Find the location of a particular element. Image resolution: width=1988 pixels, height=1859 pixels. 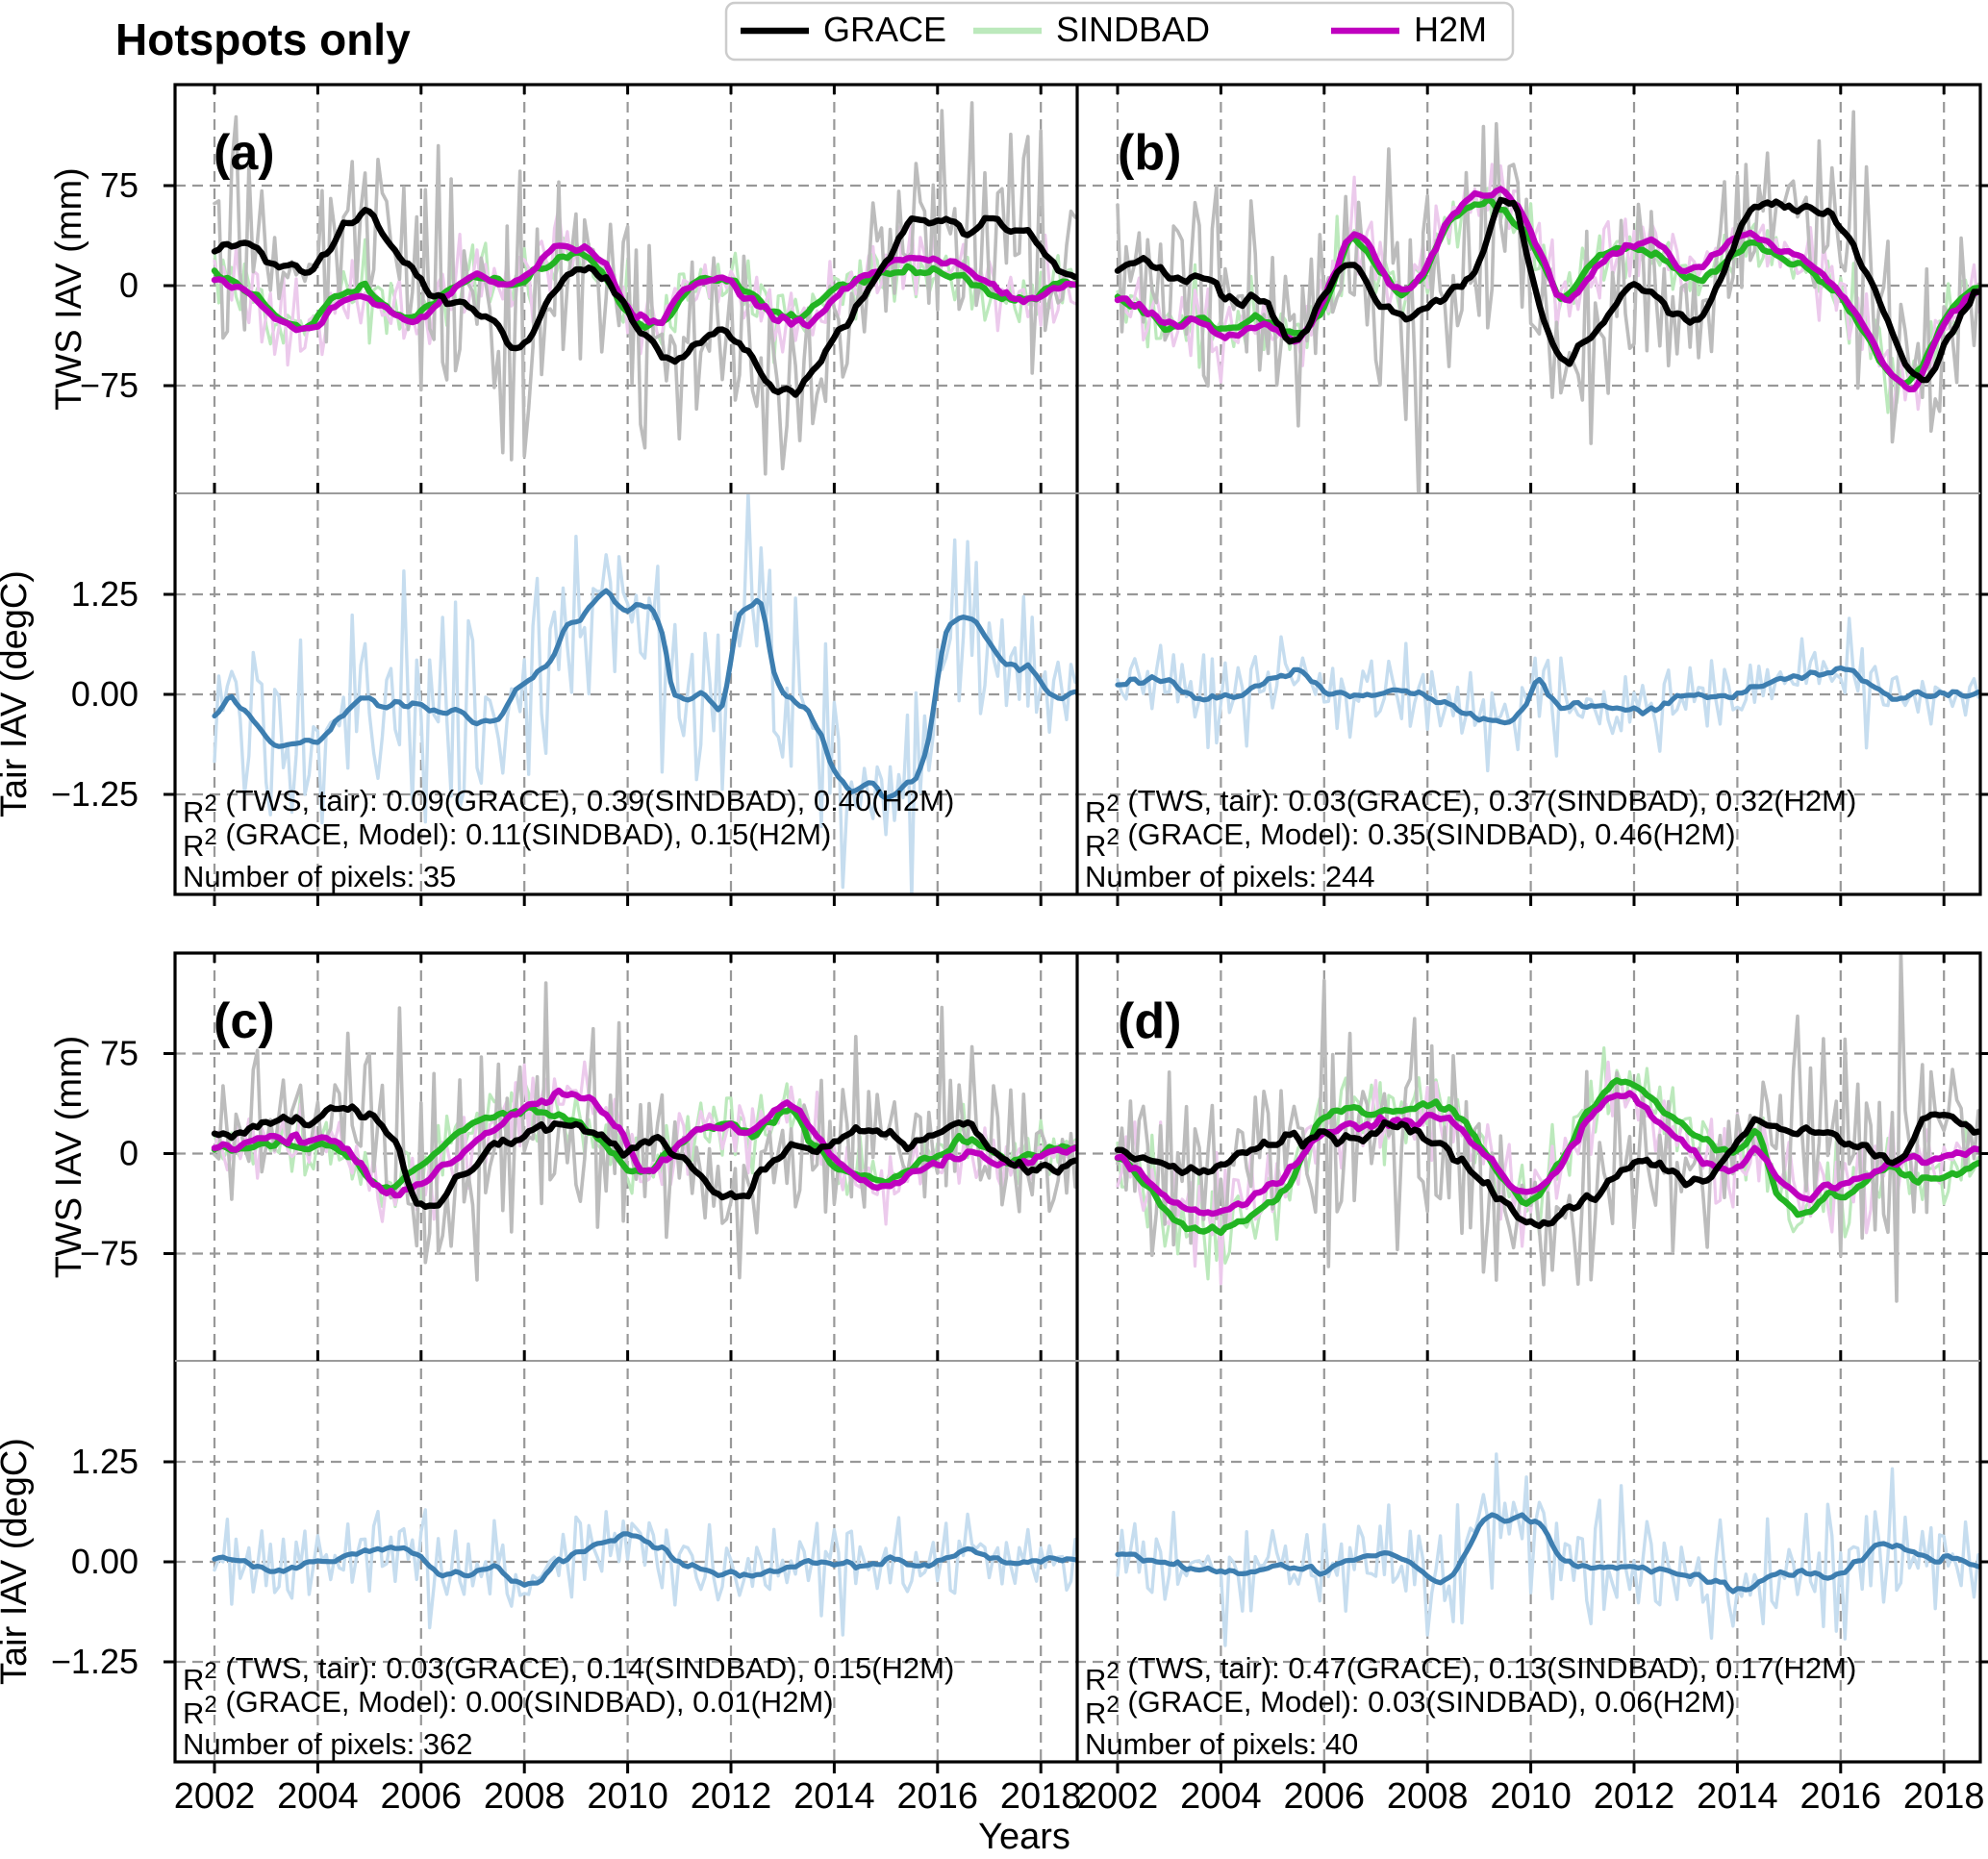

svg-text: Years is located at coordinates (1024, 1835).